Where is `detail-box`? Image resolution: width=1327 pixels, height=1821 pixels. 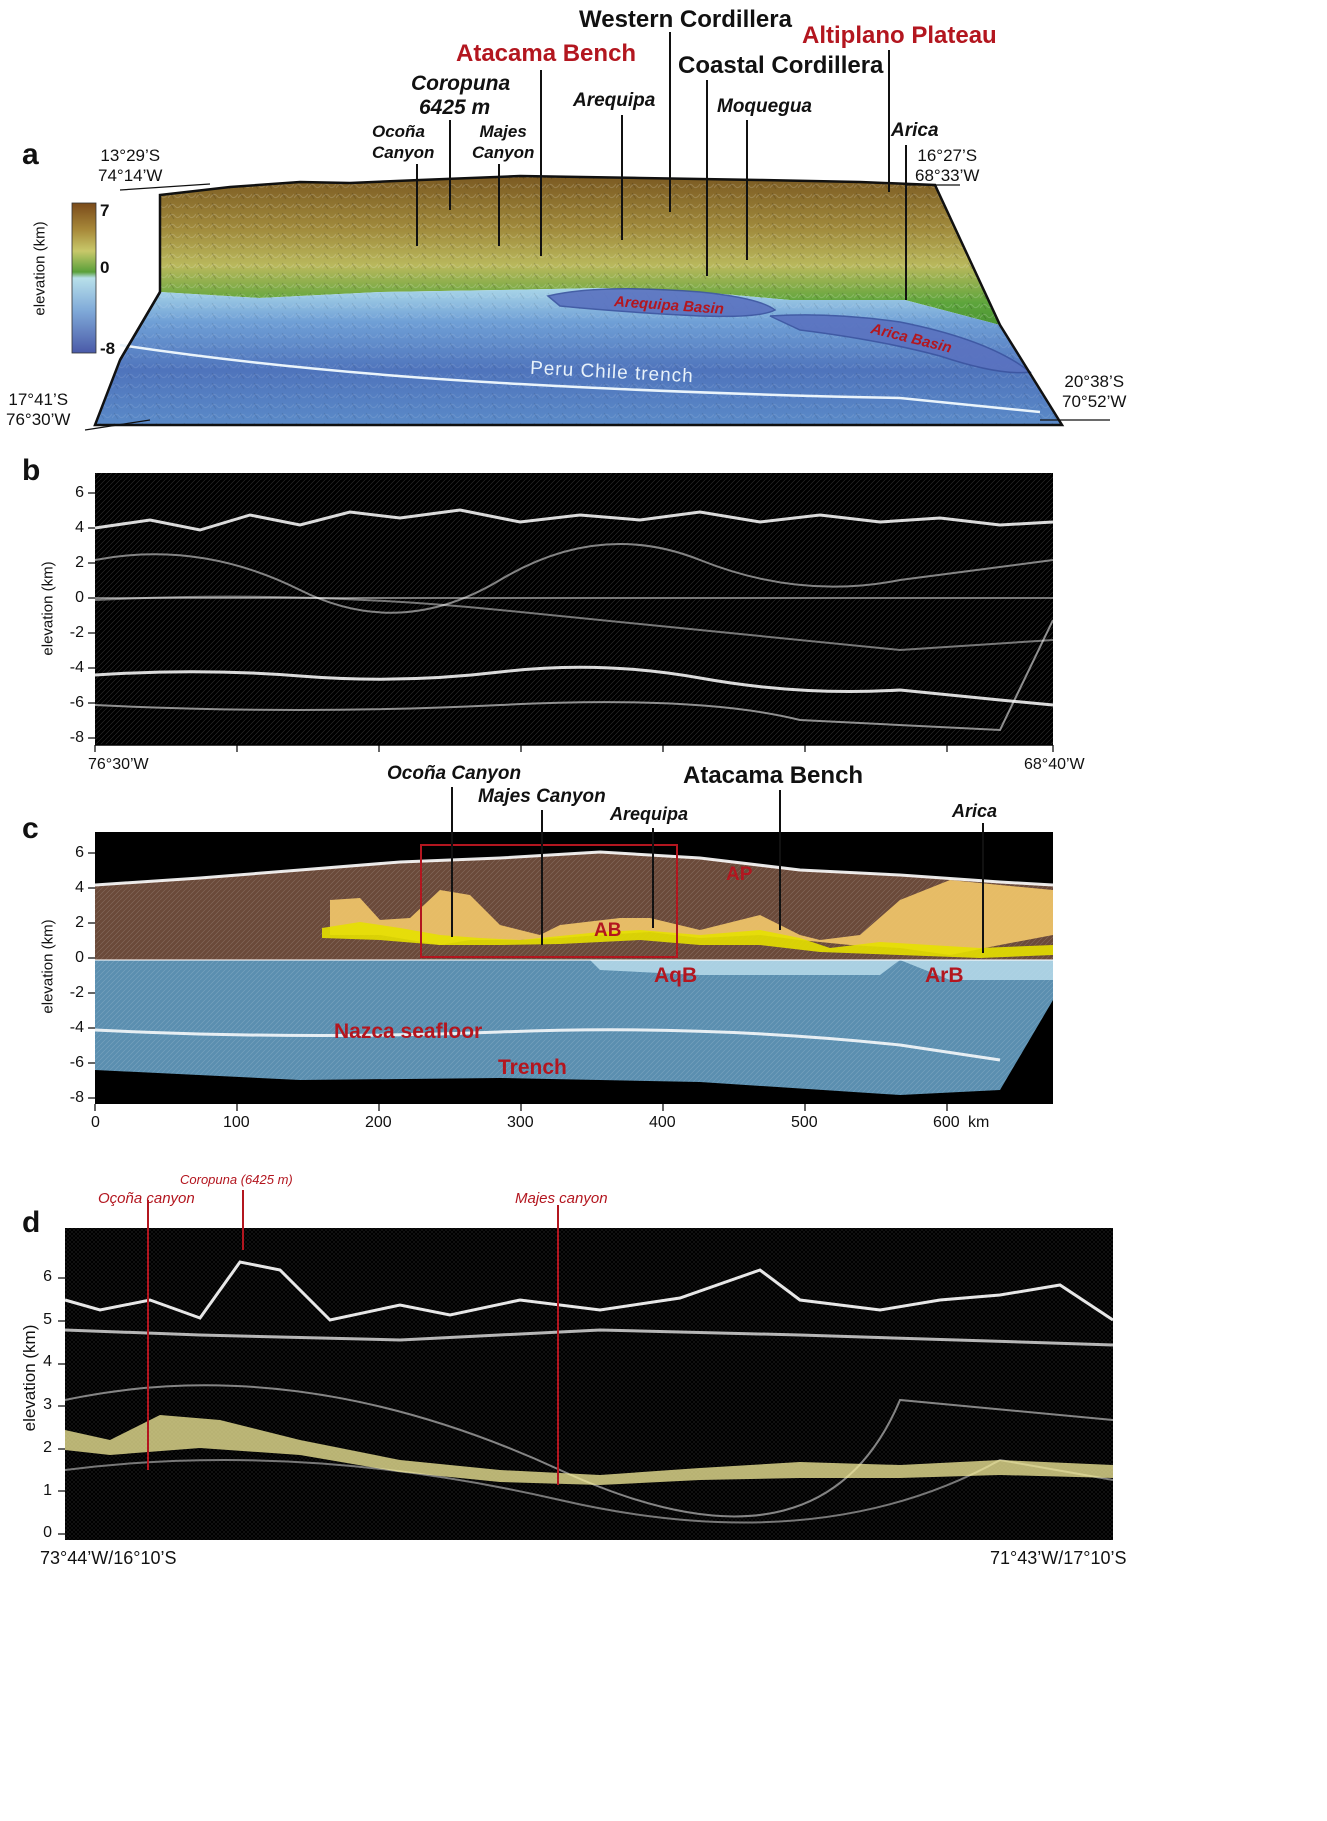 detail-box is located at coordinates (549, 901).